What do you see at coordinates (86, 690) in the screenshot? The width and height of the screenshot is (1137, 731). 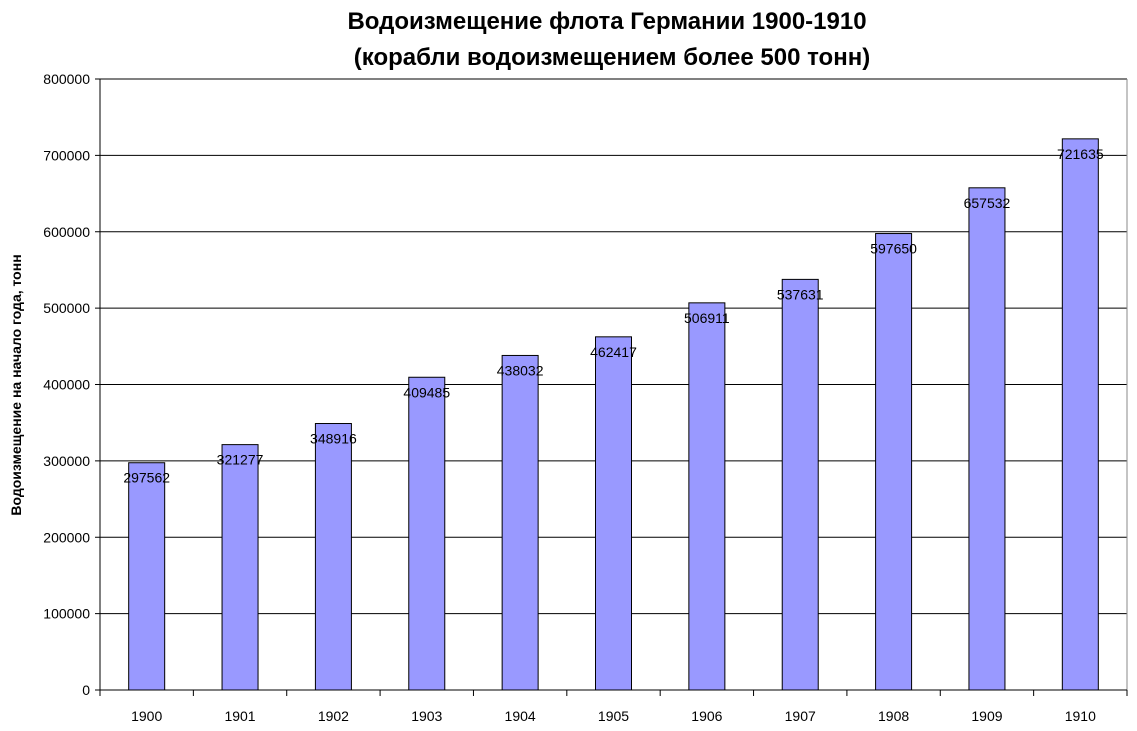 I see `y-tick-label: 0` at bounding box center [86, 690].